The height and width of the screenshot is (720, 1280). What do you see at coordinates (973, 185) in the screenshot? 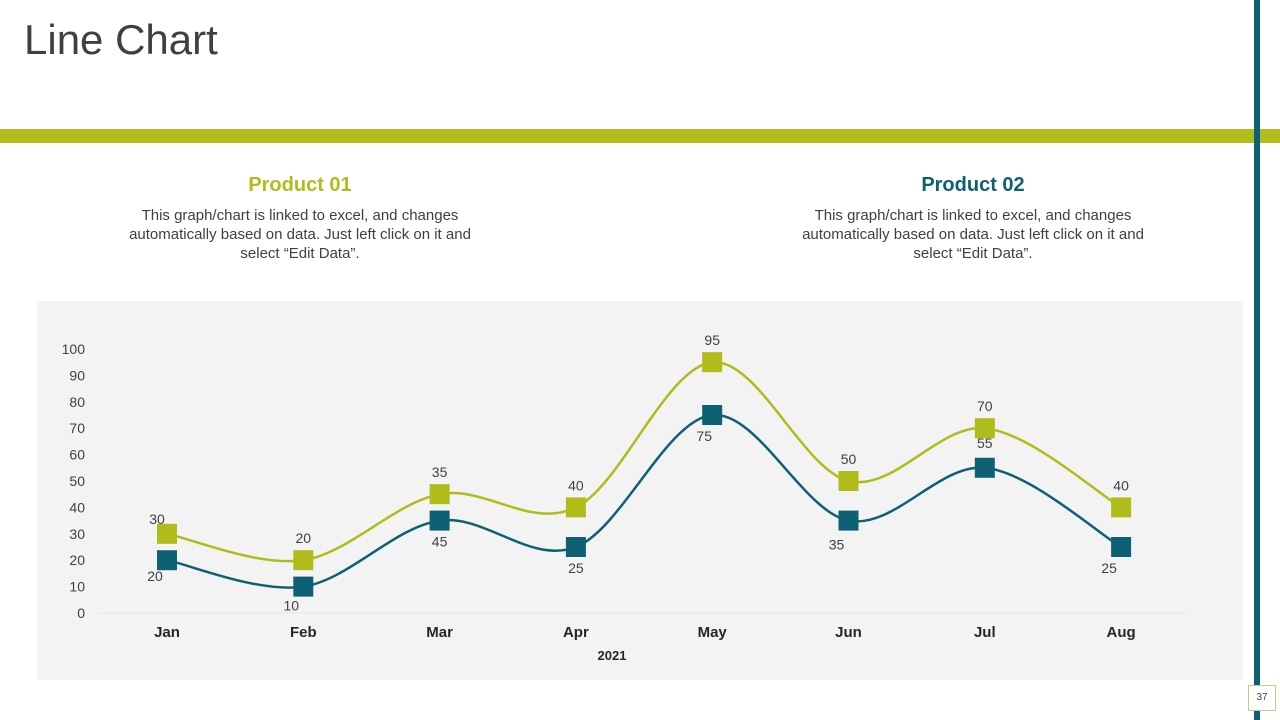
I see `product-02-title: Product 02` at bounding box center [973, 185].